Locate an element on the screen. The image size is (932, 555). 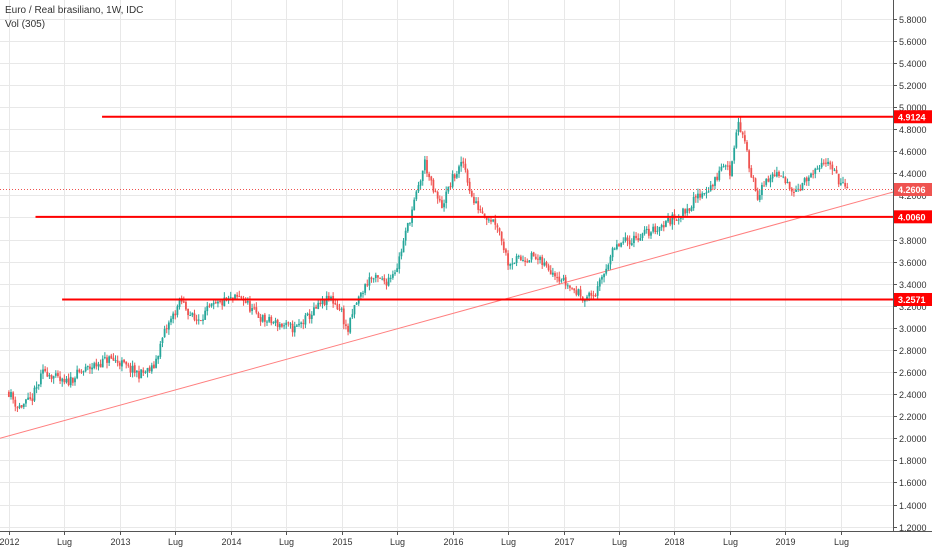
level-price-label: 4.9124 is located at coordinates (912, 117).